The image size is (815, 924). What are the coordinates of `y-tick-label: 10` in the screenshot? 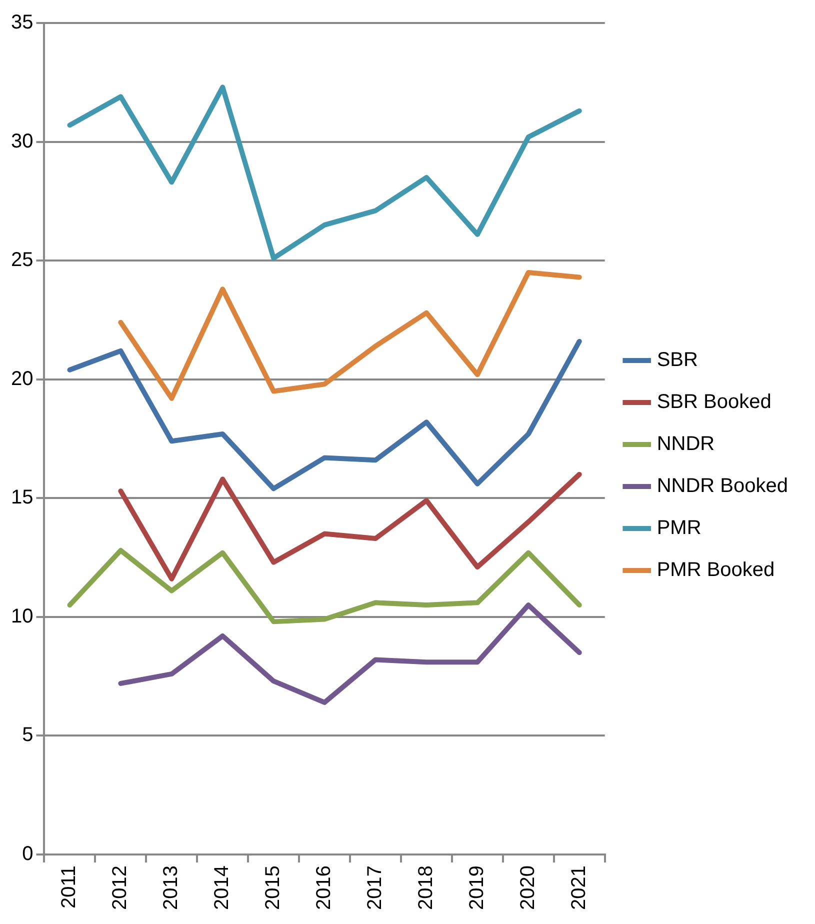 It's located at (22, 616).